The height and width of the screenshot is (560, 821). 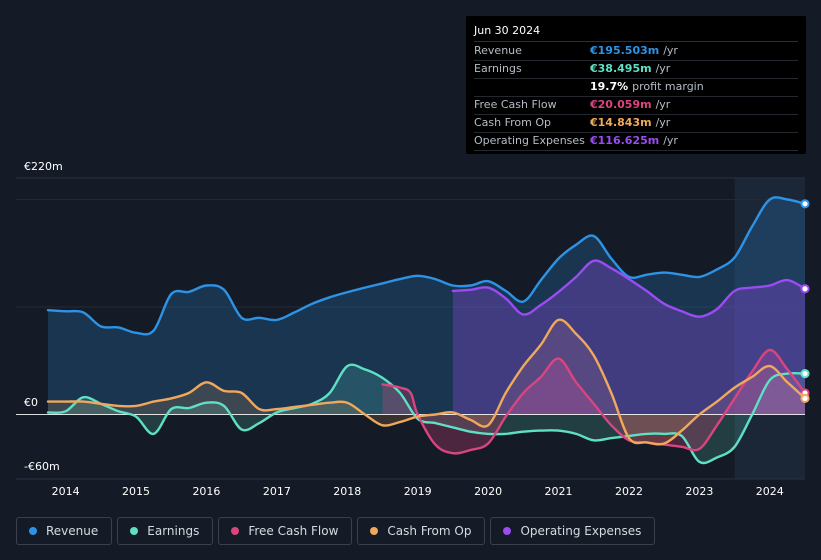 What do you see at coordinates (559, 491) in the screenshot?
I see `x-tick-label: 2021` at bounding box center [559, 491].